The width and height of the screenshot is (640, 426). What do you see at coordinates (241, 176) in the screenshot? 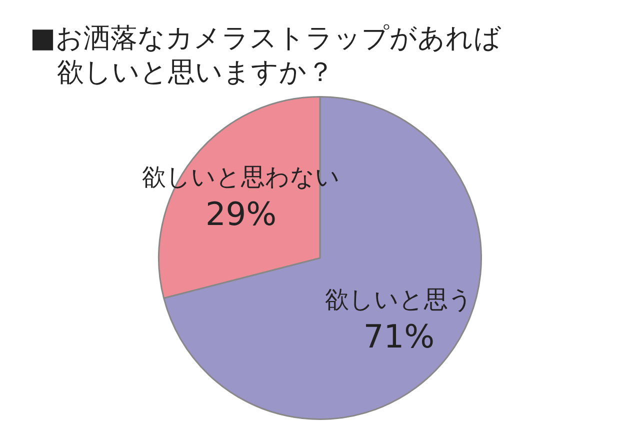
I see `slice-label: 欲しいと思わない` at bounding box center [241, 176].